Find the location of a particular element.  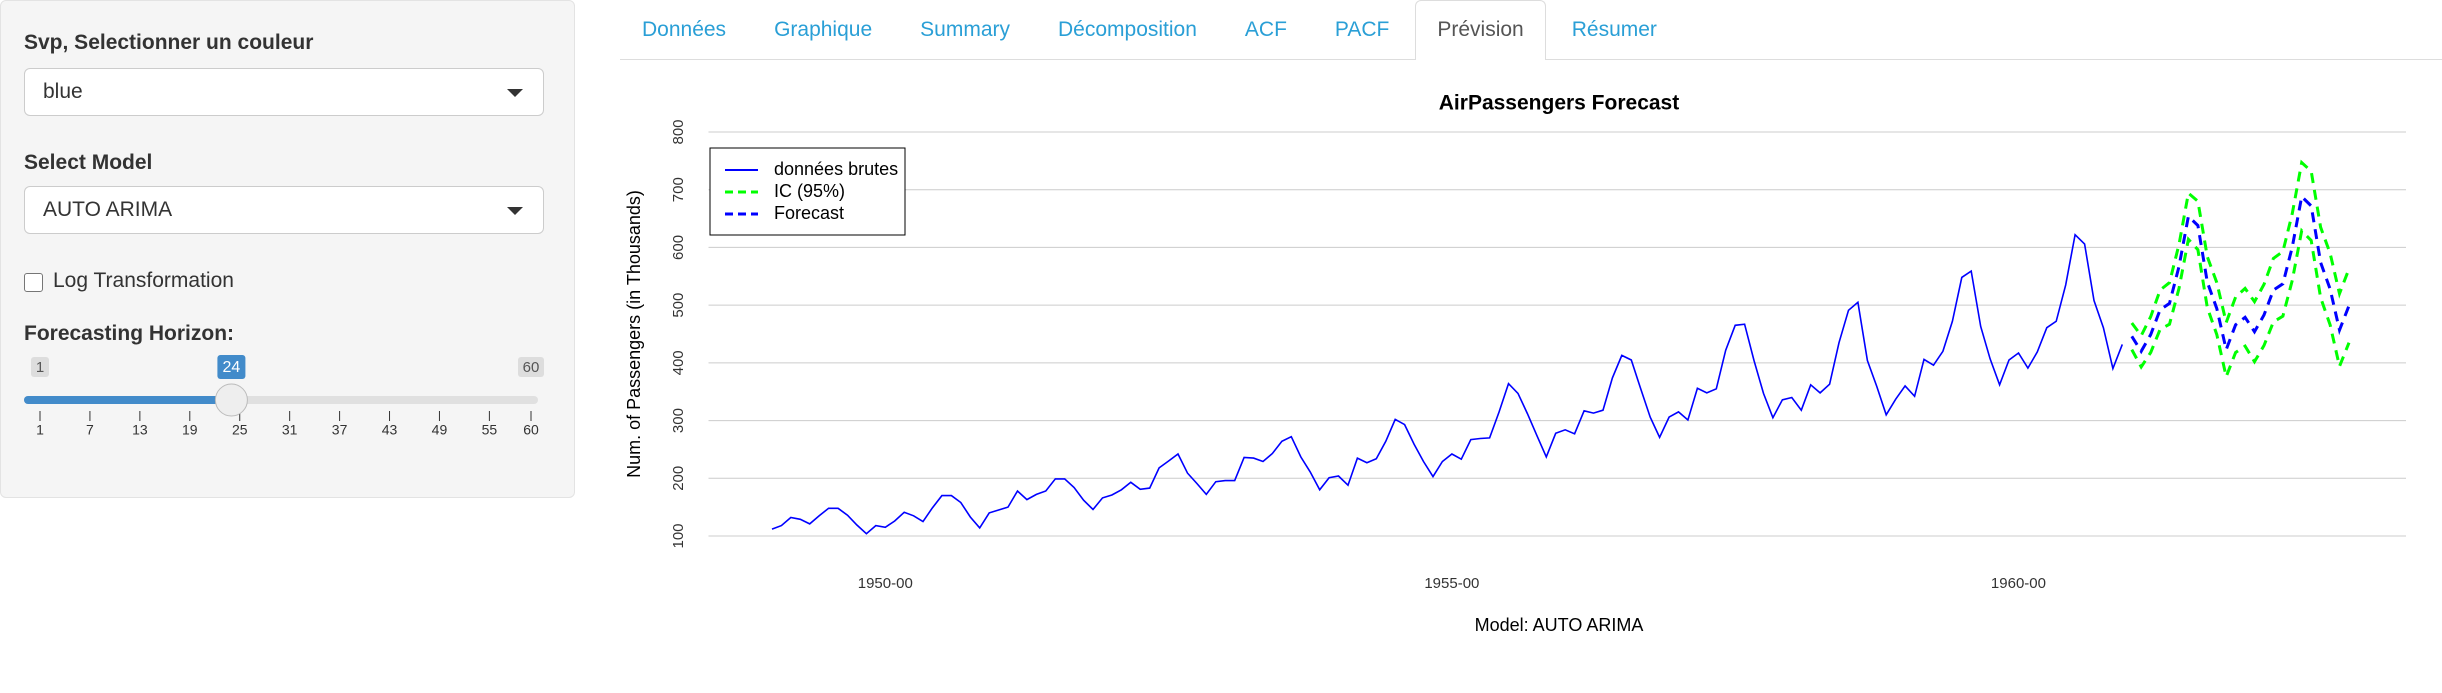

tab: Résumer is located at coordinates (1614, 29).